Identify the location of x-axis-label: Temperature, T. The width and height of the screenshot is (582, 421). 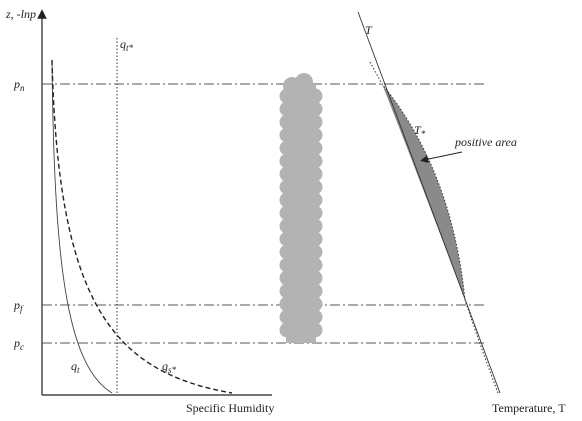
(529, 408).